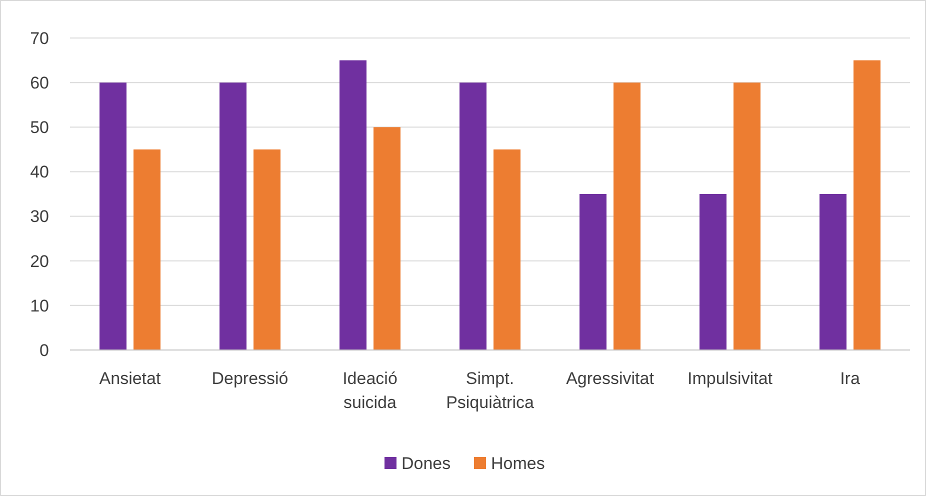 The height and width of the screenshot is (496, 926). I want to click on x-tick-label: Ansietat, so click(130, 378).